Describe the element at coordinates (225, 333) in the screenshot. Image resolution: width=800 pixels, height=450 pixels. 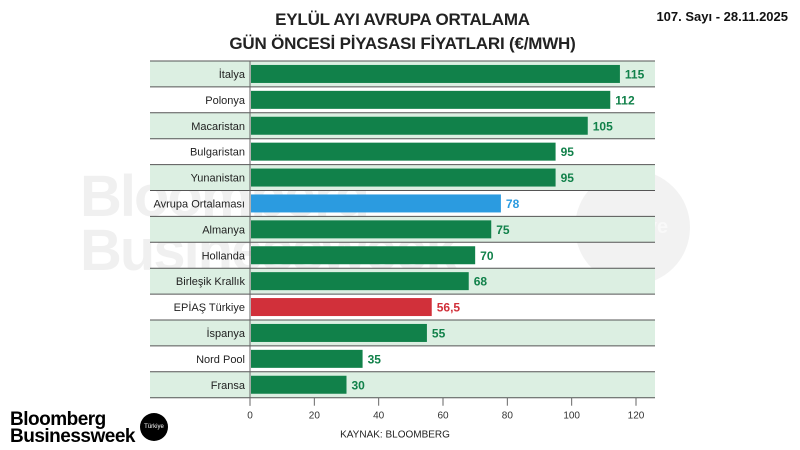
I see `category-label: İspanya` at that location.